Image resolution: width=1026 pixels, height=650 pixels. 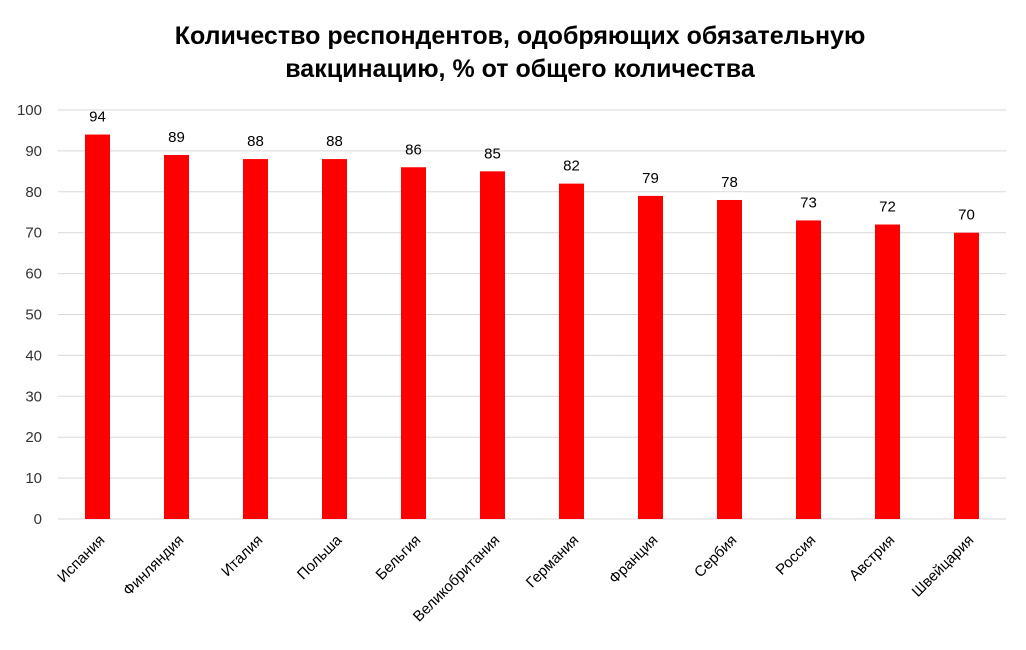 I want to click on chart-title-line-2: вакцинацию, % от общего количества, so click(x=520, y=69).